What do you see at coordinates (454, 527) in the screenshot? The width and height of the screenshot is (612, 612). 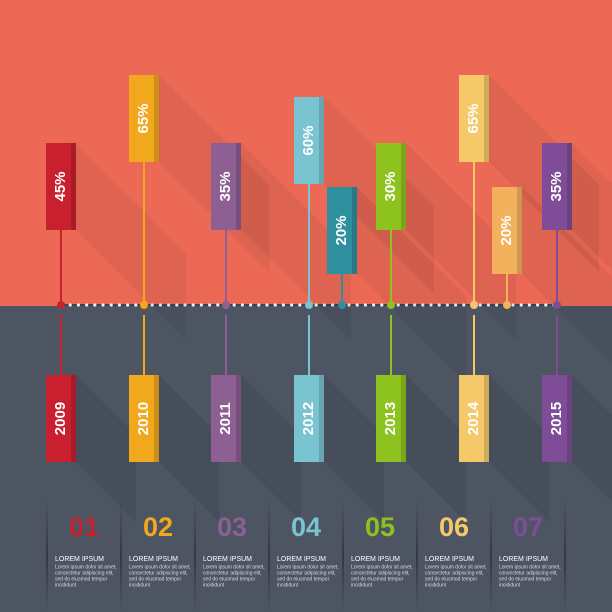 I see `column-number: 06` at bounding box center [454, 527].